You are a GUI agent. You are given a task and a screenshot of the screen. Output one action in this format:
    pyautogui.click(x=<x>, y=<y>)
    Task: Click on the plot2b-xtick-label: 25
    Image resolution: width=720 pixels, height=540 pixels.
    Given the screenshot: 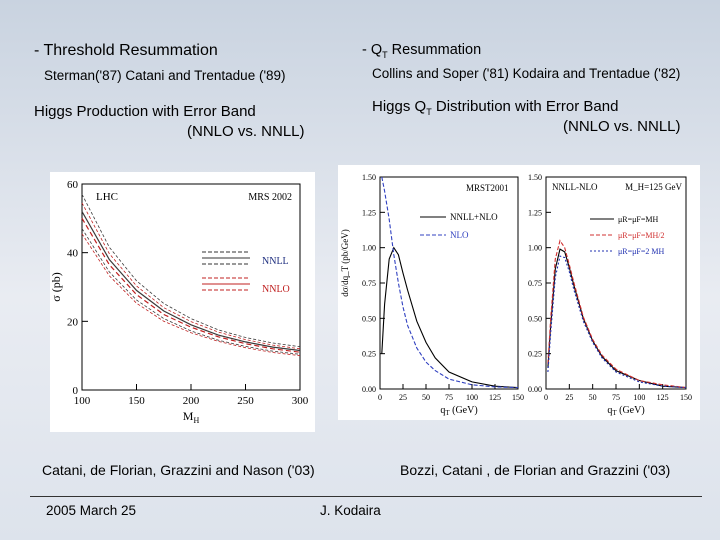 What is the action you would take?
    pyautogui.click(x=569, y=397)
    